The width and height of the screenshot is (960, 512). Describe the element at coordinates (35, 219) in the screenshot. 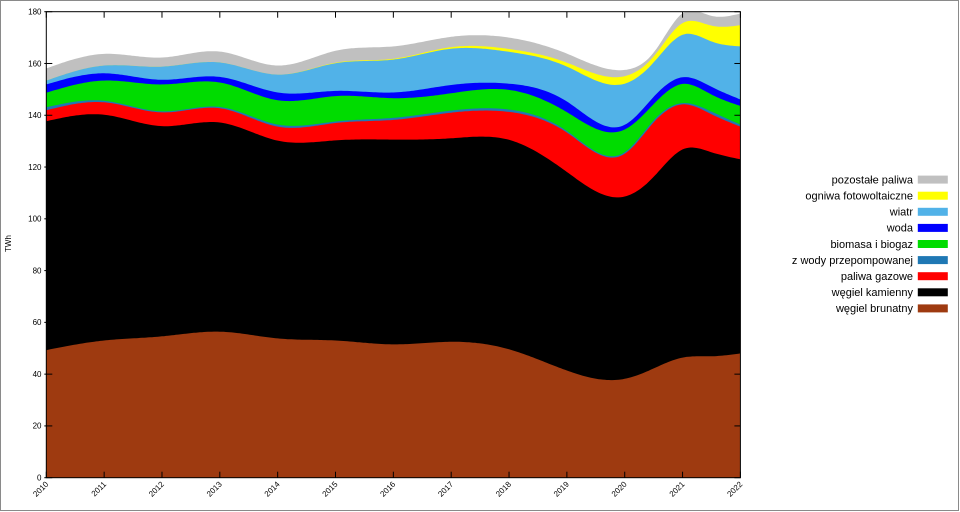

I see `svg-text: 100` at that location.